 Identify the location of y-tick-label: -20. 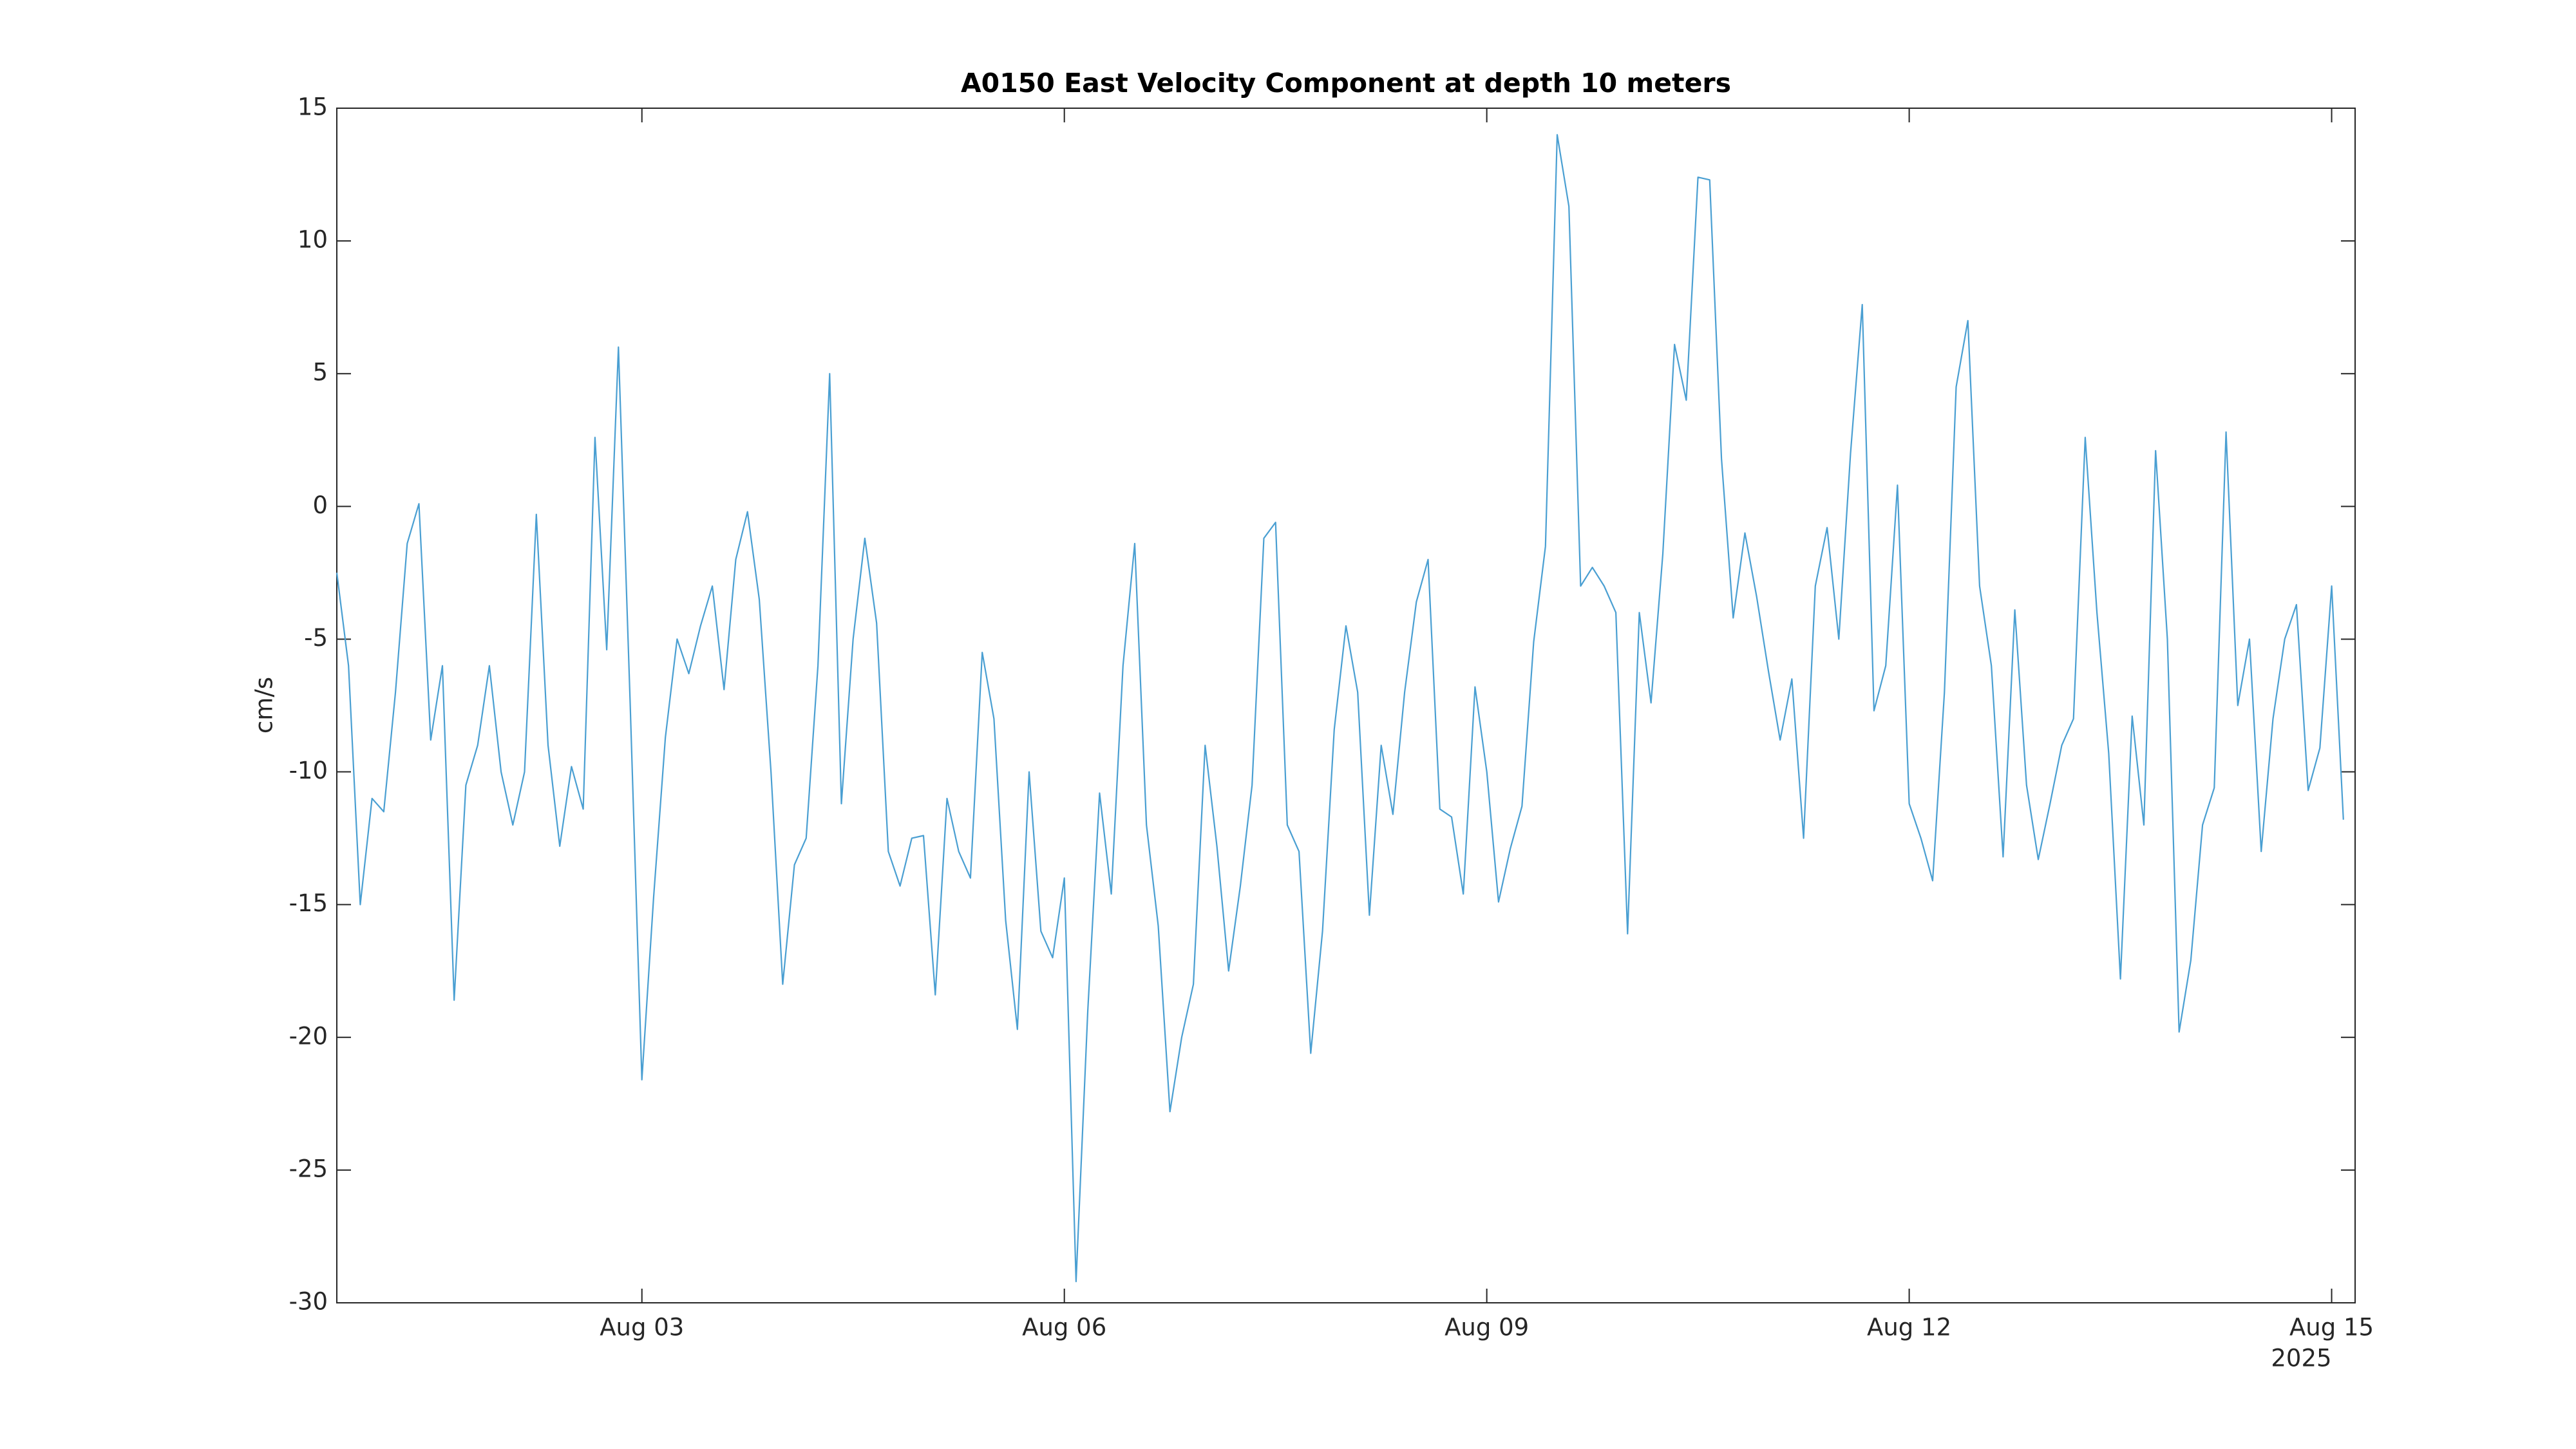
(309, 1036).